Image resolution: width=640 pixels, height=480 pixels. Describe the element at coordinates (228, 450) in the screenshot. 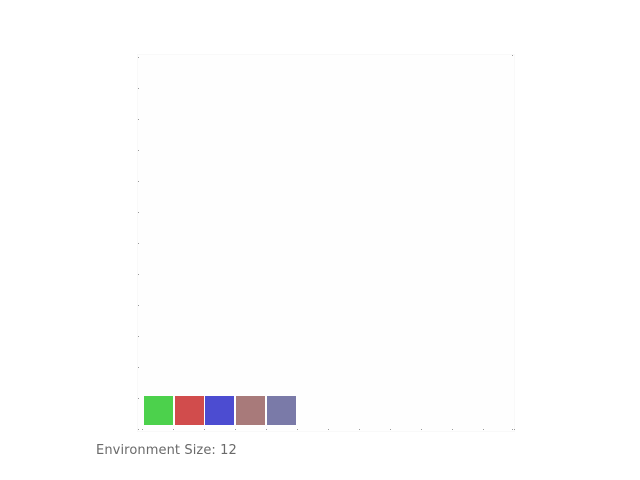

I see `environment-size-value: 12` at that location.